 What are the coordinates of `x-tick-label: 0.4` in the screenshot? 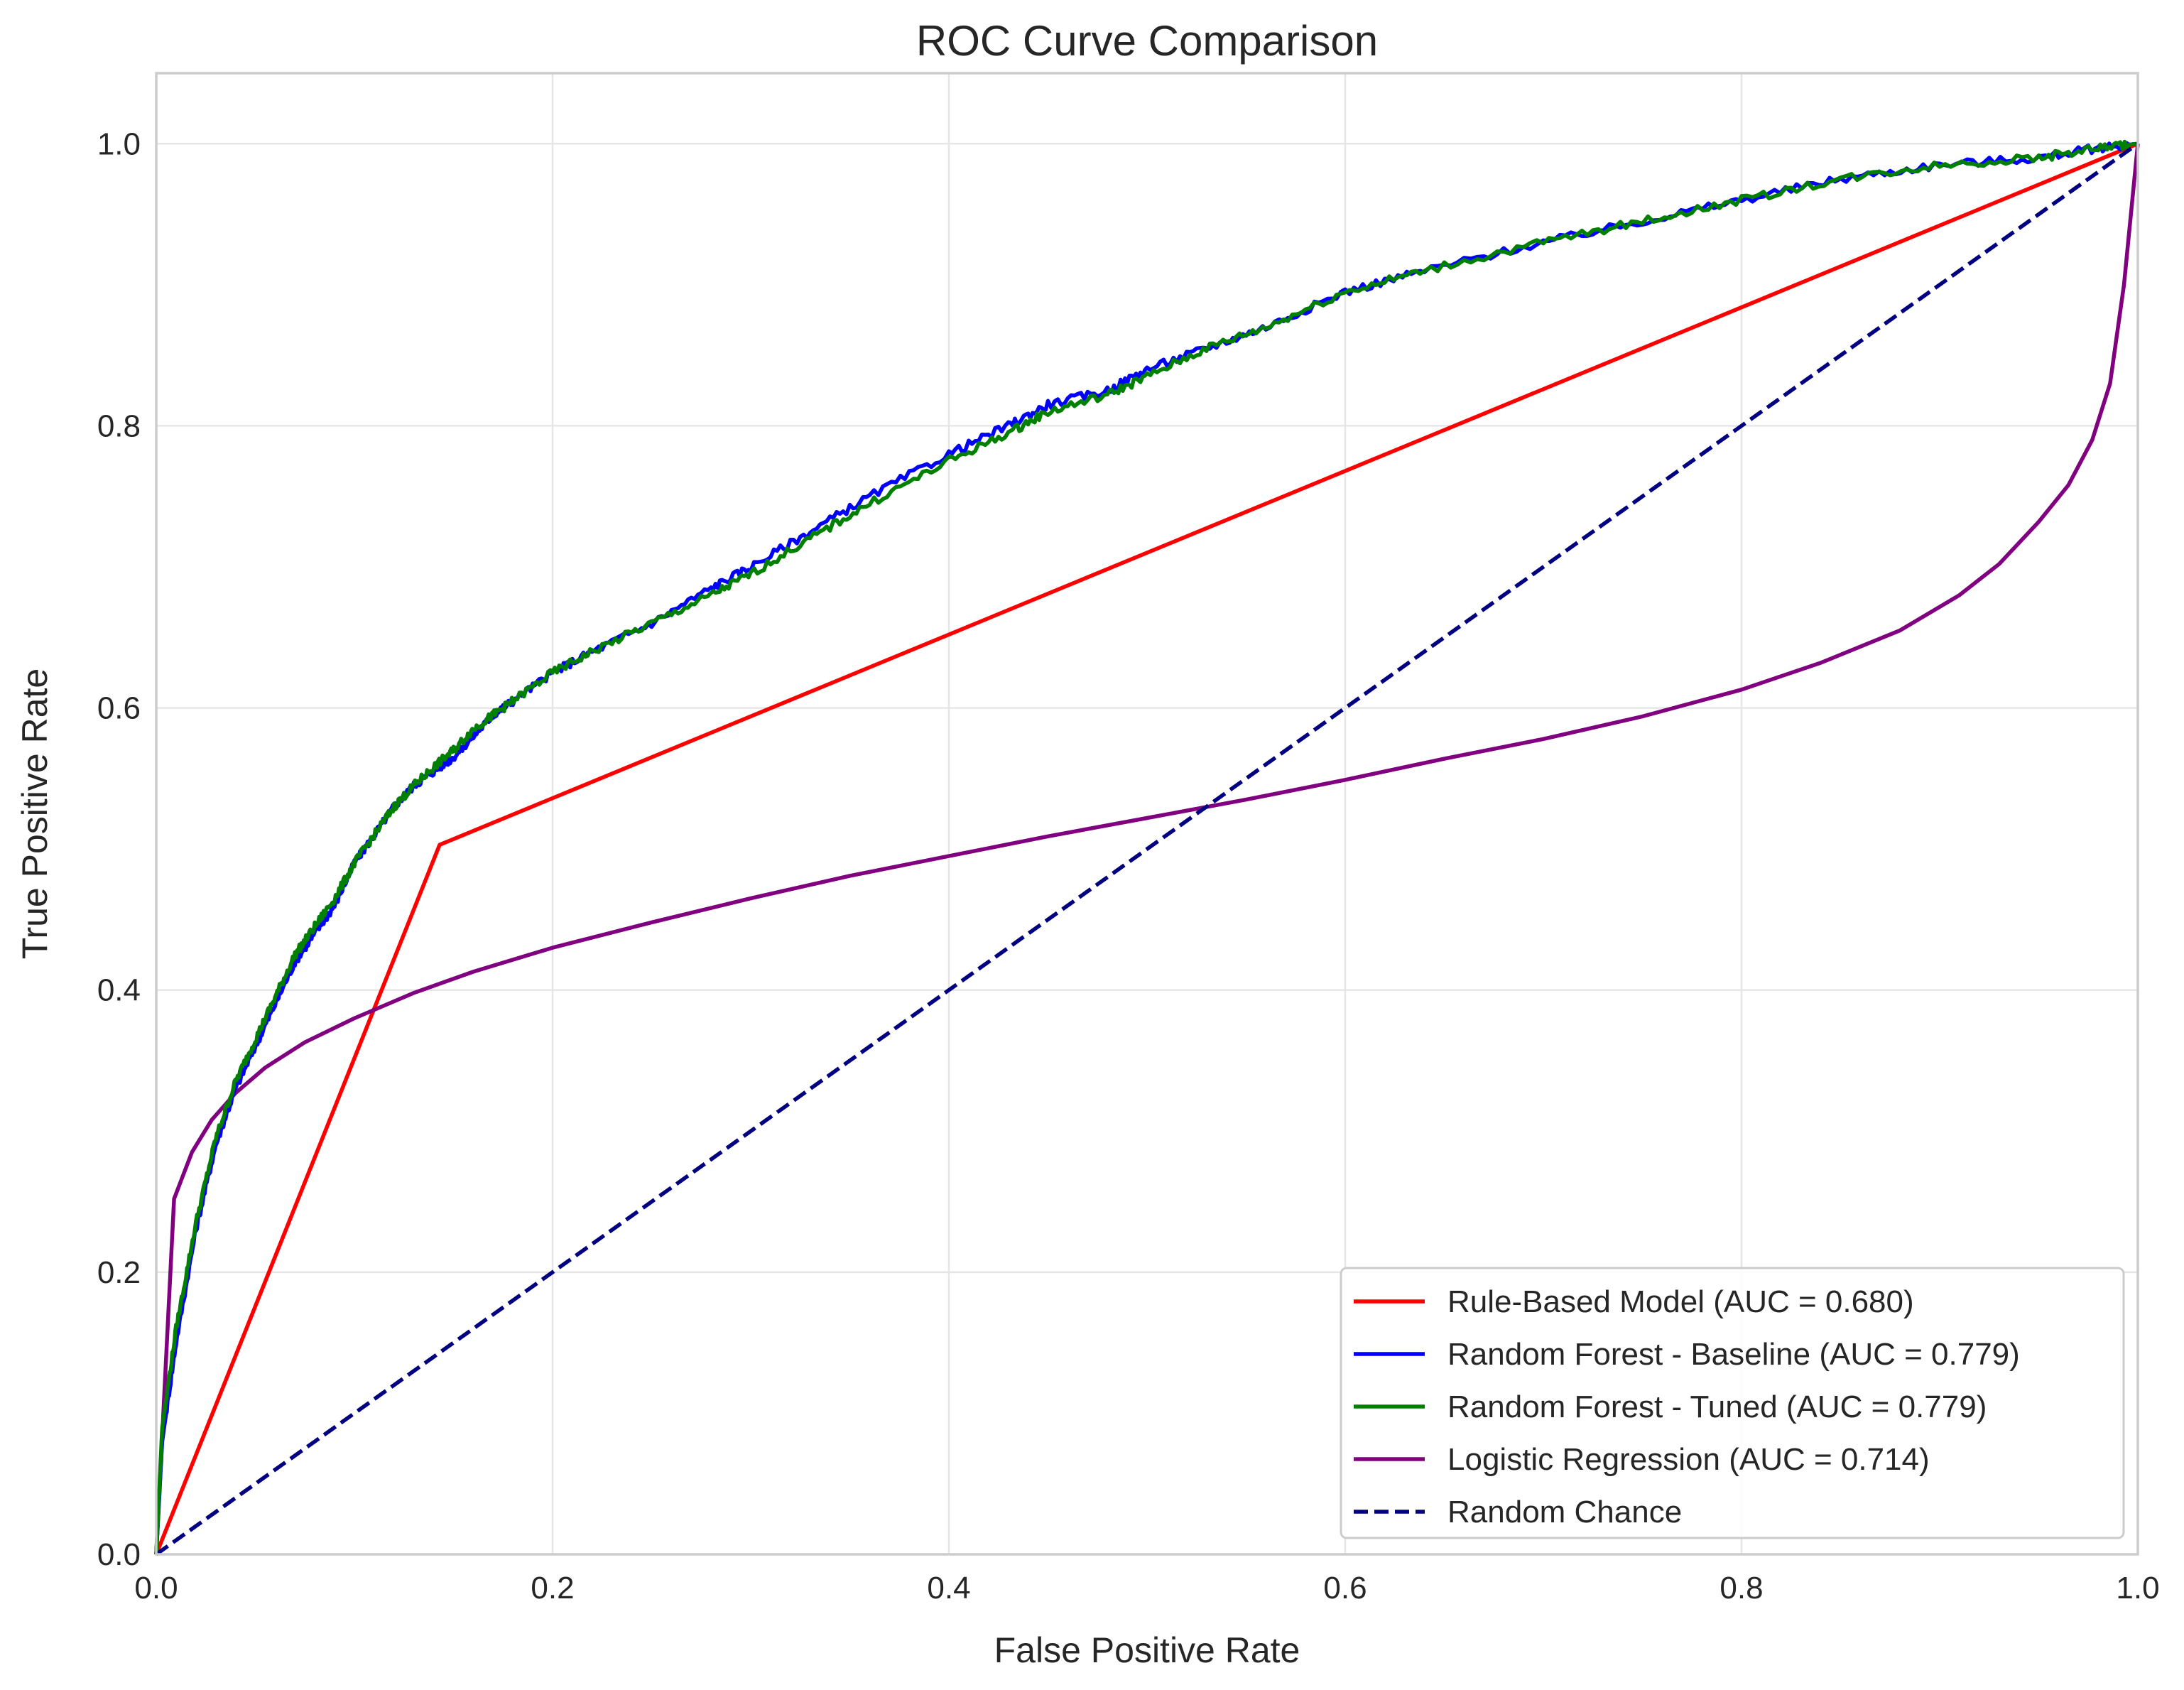 It's located at (949, 1588).